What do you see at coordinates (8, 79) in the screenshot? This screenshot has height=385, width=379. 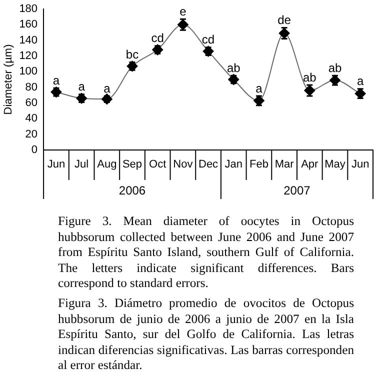 I see `y-axis-title: Diameter (µm)` at bounding box center [8, 79].